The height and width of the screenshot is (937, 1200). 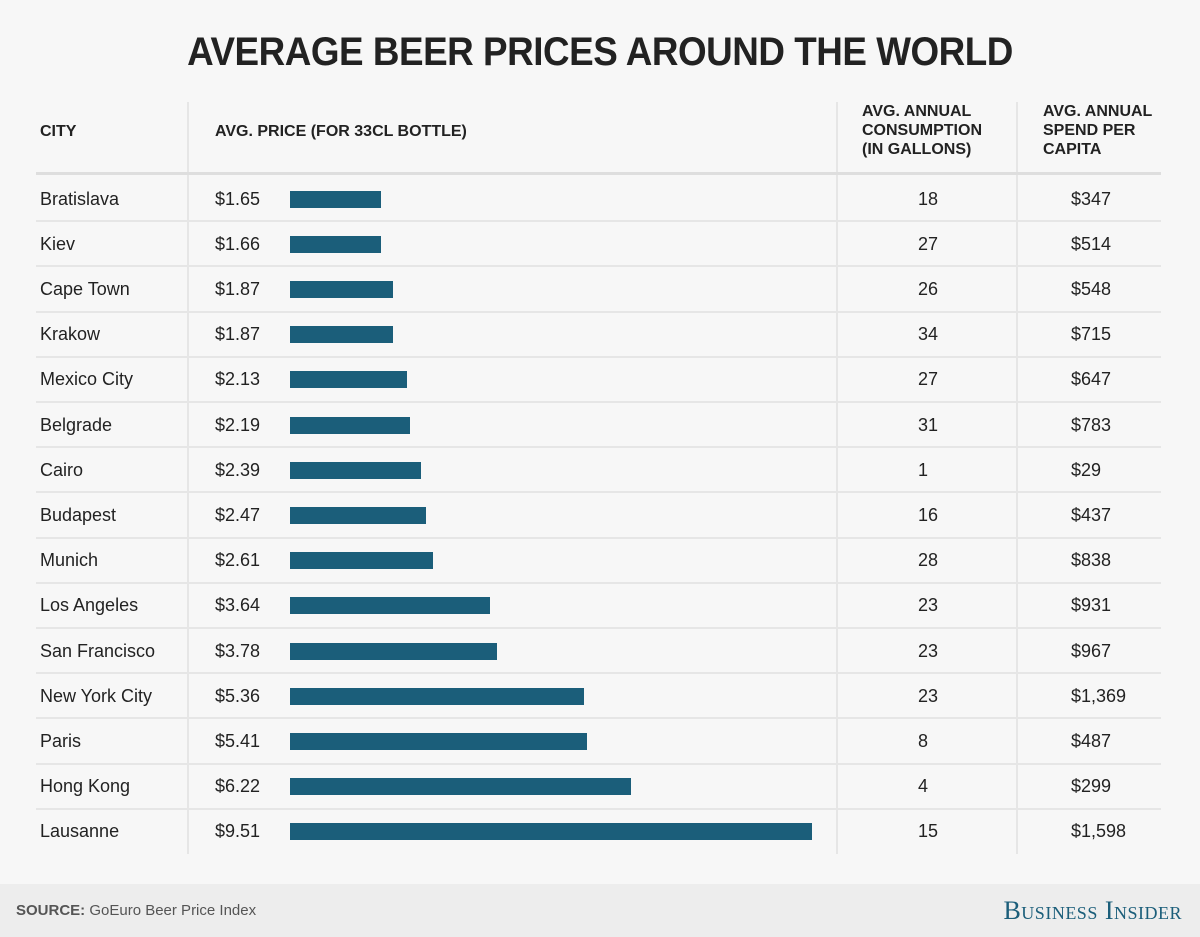 What do you see at coordinates (598, 173) in the screenshot?
I see `header-divider` at bounding box center [598, 173].